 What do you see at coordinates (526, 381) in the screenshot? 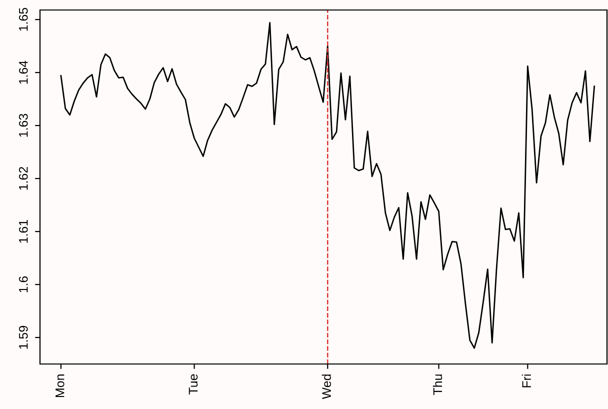
I see `x-tick-label: Fri` at bounding box center [526, 381].